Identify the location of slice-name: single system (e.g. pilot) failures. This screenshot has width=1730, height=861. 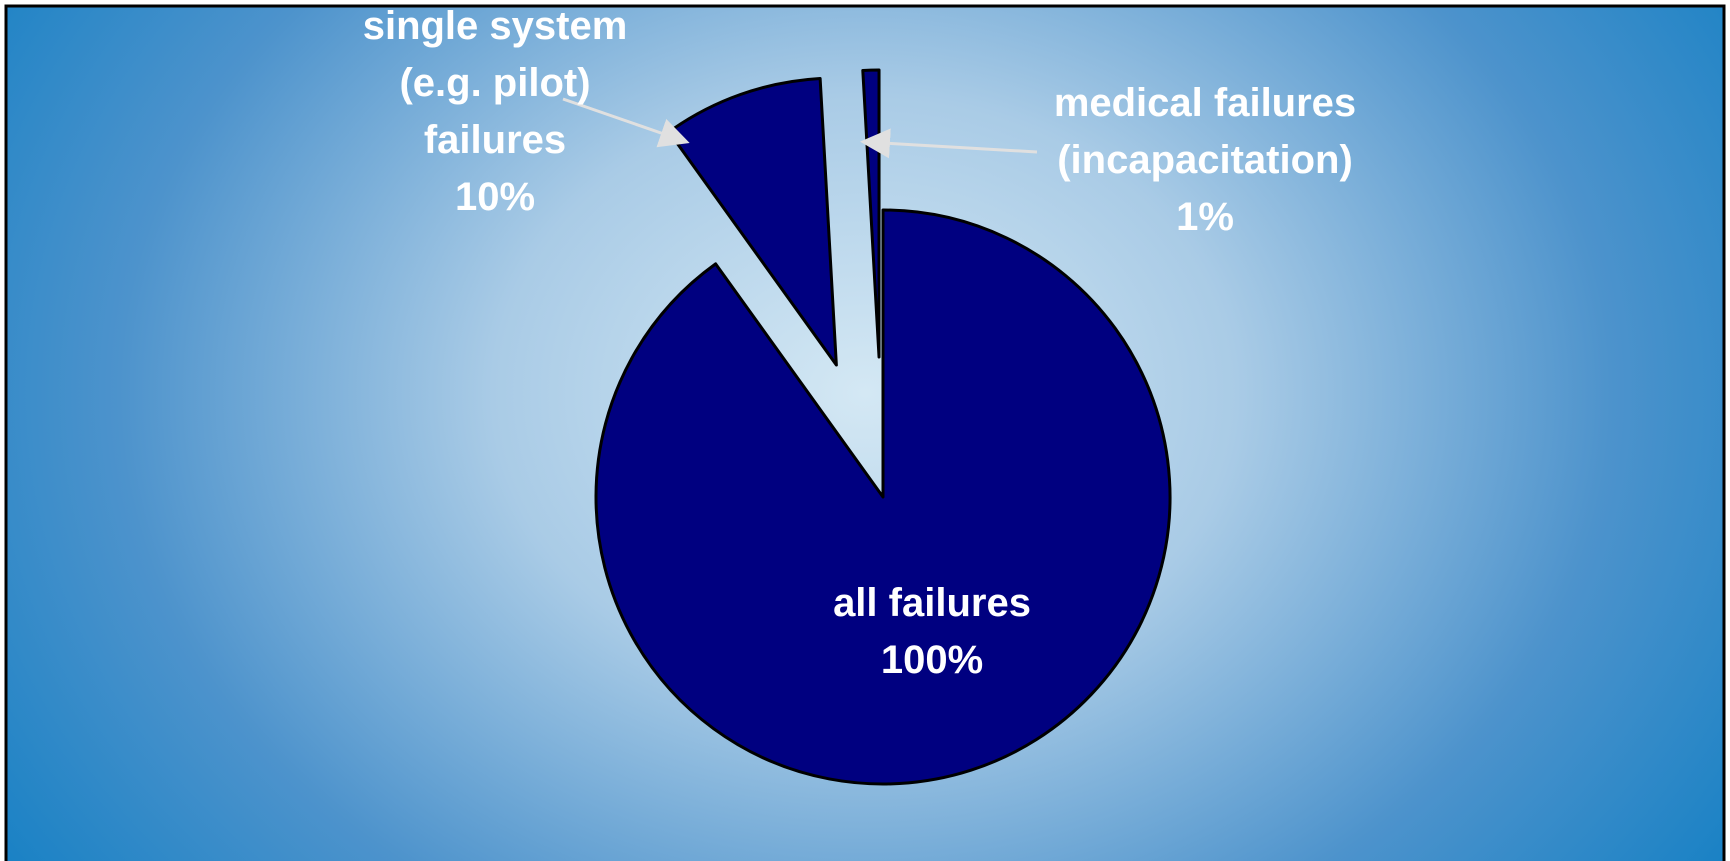
(495, 83).